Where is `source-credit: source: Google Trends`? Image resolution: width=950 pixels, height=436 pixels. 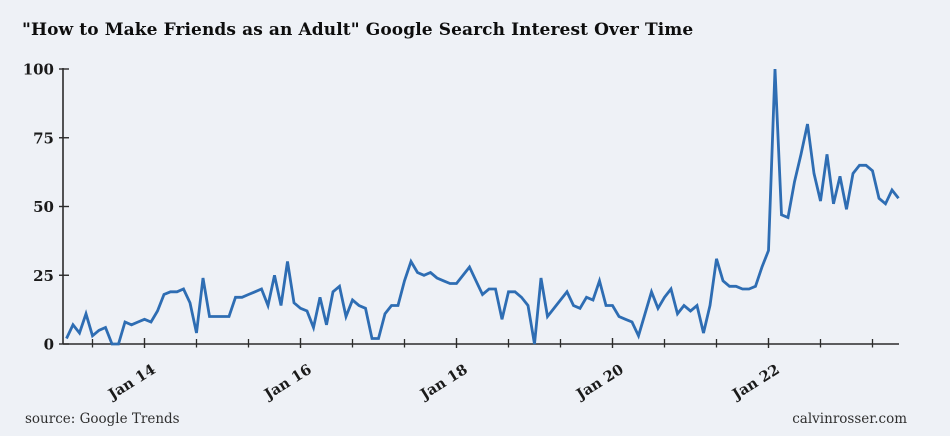 source-credit: source: Google Trends is located at coordinates (102, 419).